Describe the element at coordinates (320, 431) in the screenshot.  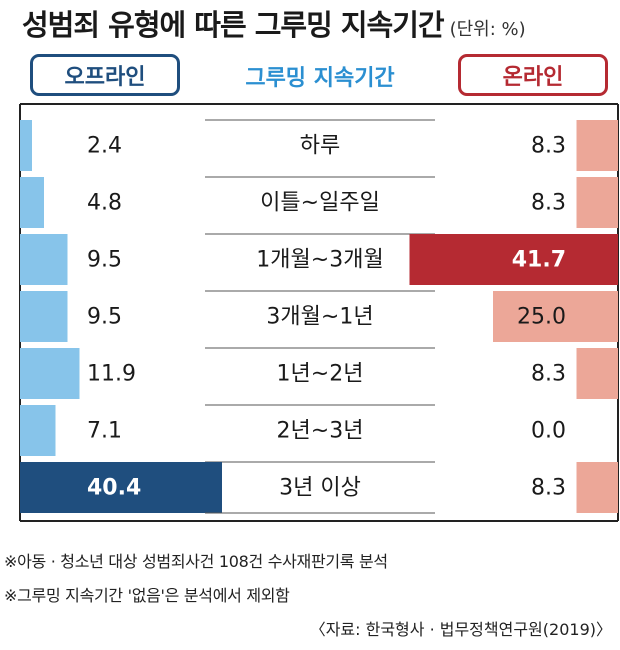
I see `category-label: 2년~3년` at that location.